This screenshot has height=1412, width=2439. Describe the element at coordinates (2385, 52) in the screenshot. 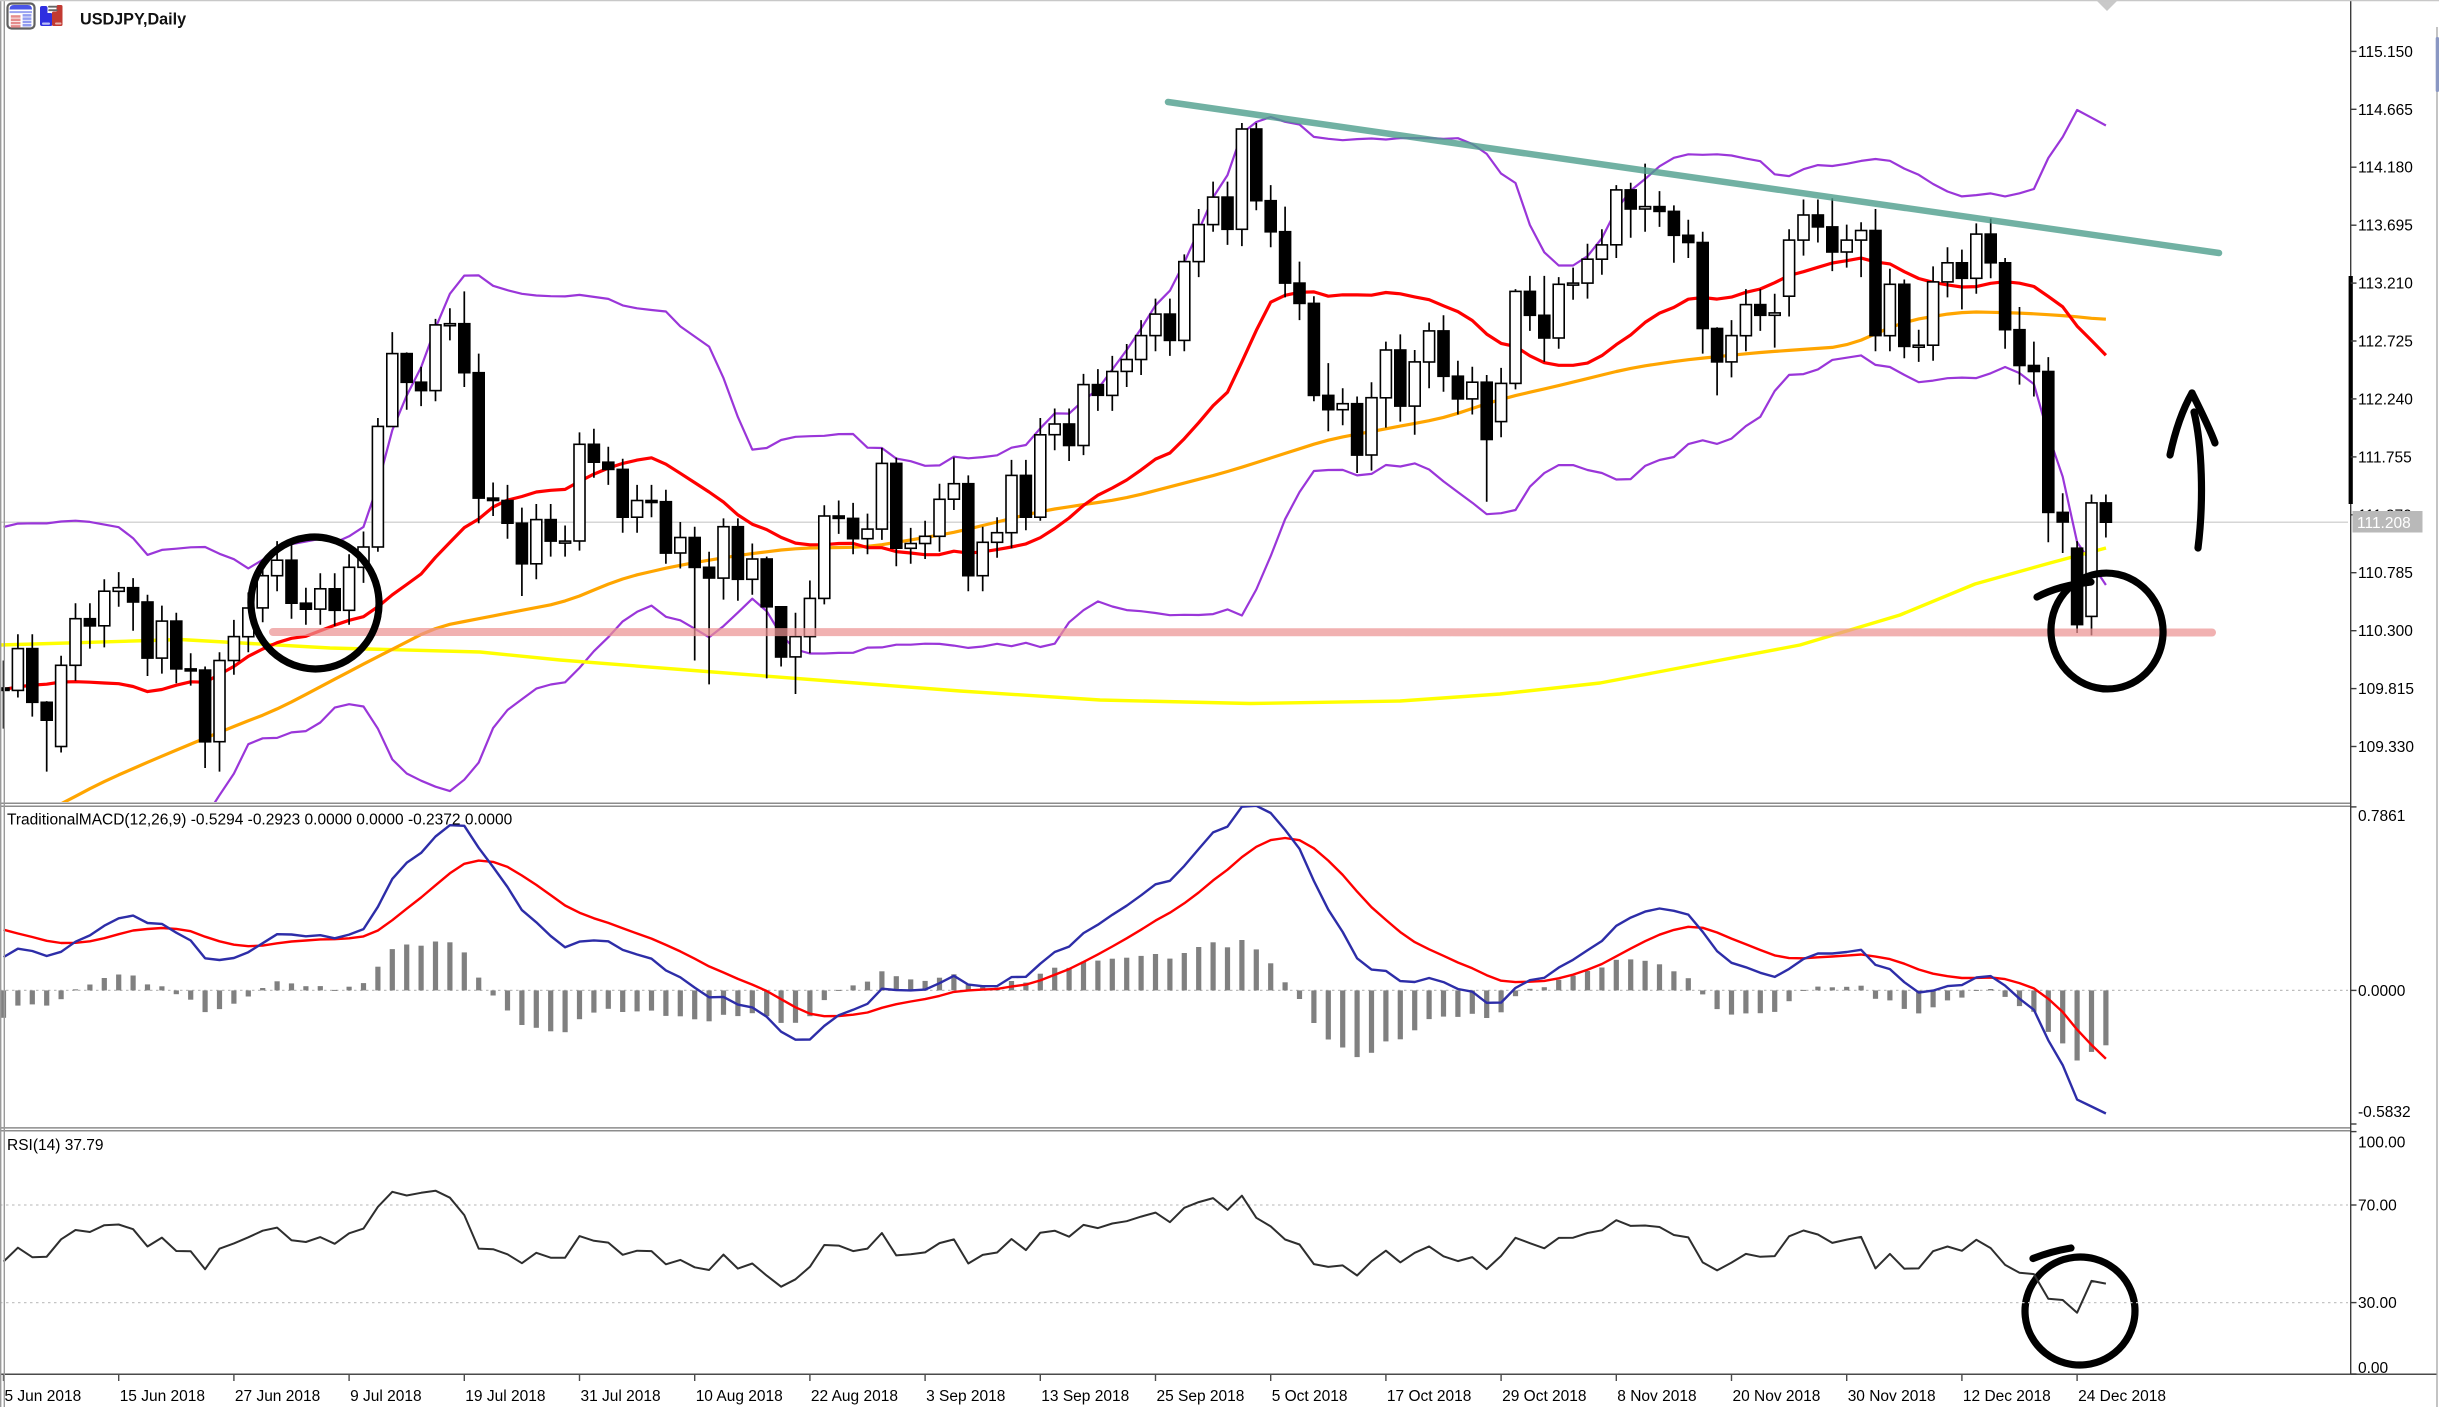

I see `svg-text: 115.150` at that location.